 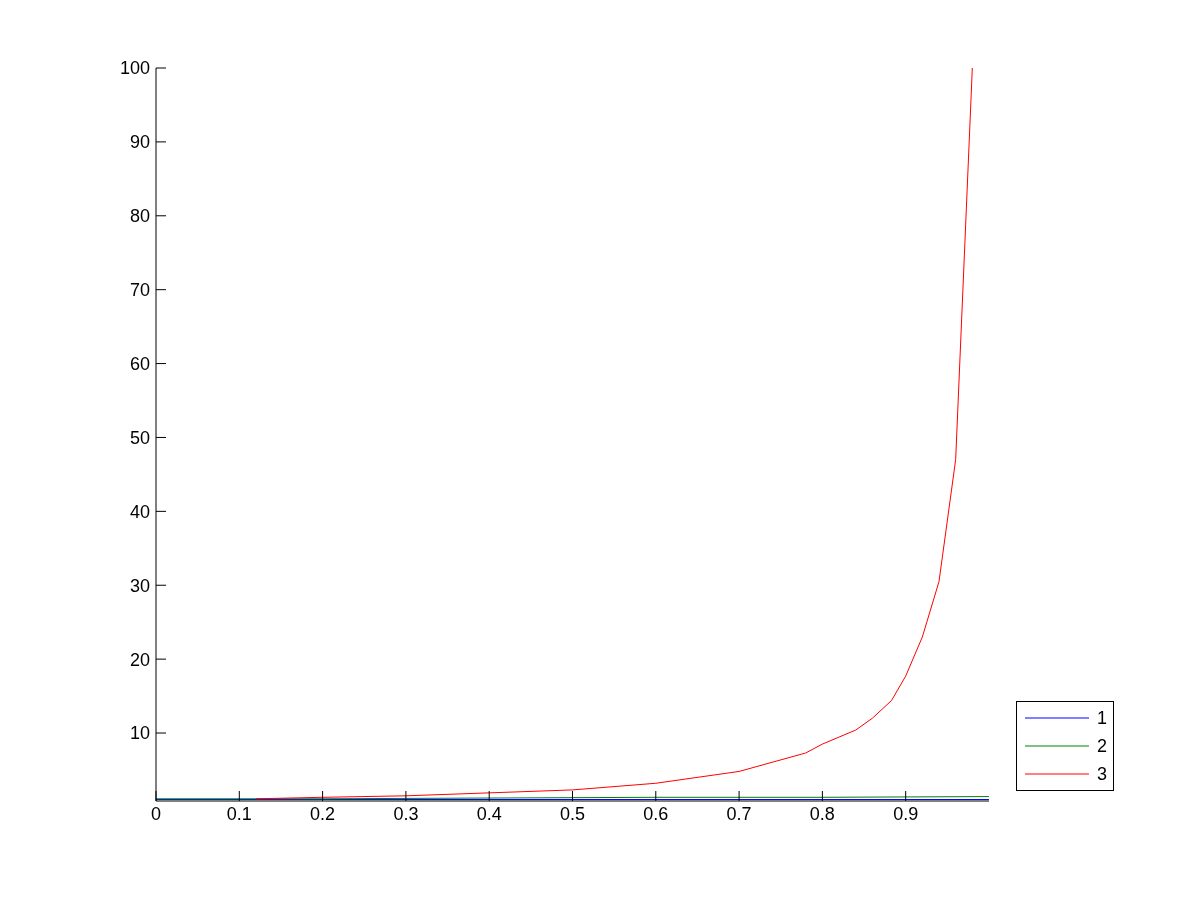 I want to click on legend-label: 2, so click(x=1101, y=746).